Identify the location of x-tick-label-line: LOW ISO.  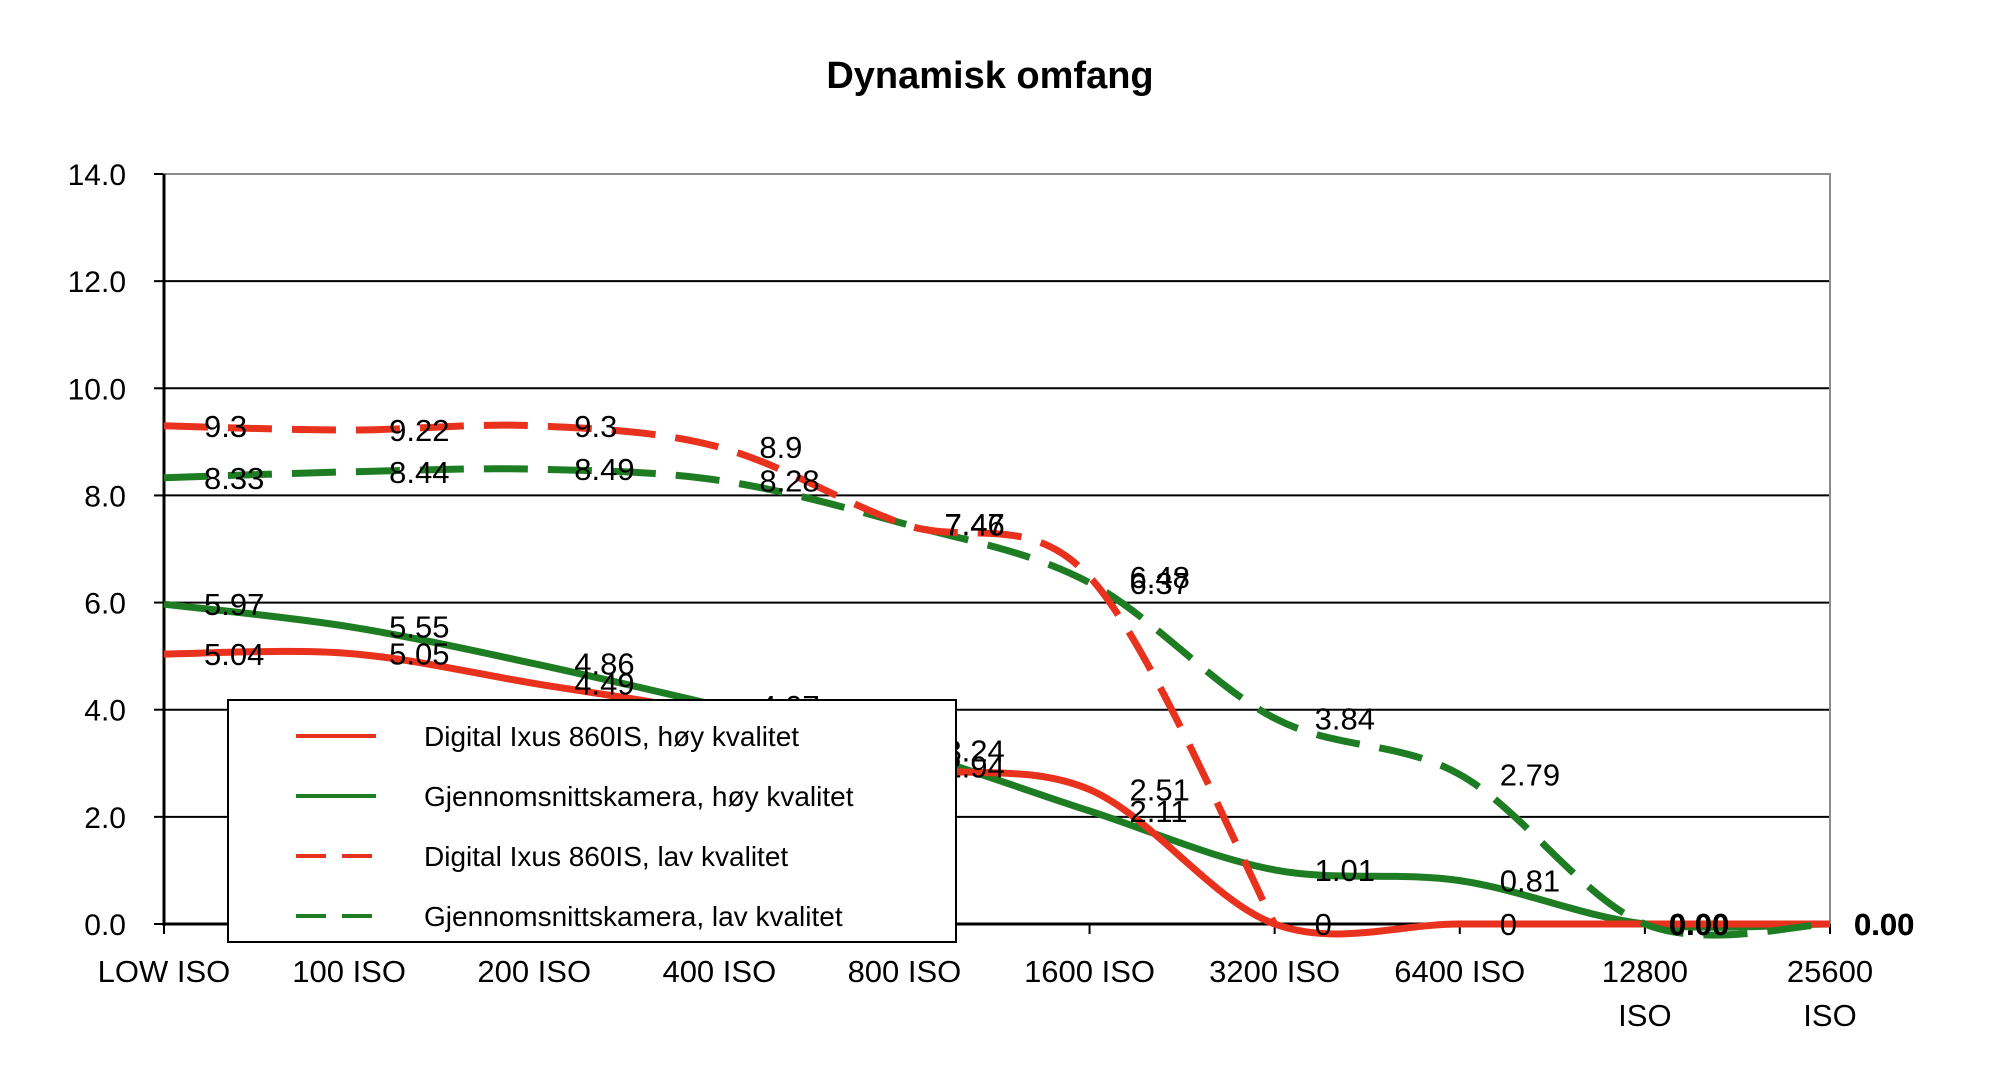
(164, 971).